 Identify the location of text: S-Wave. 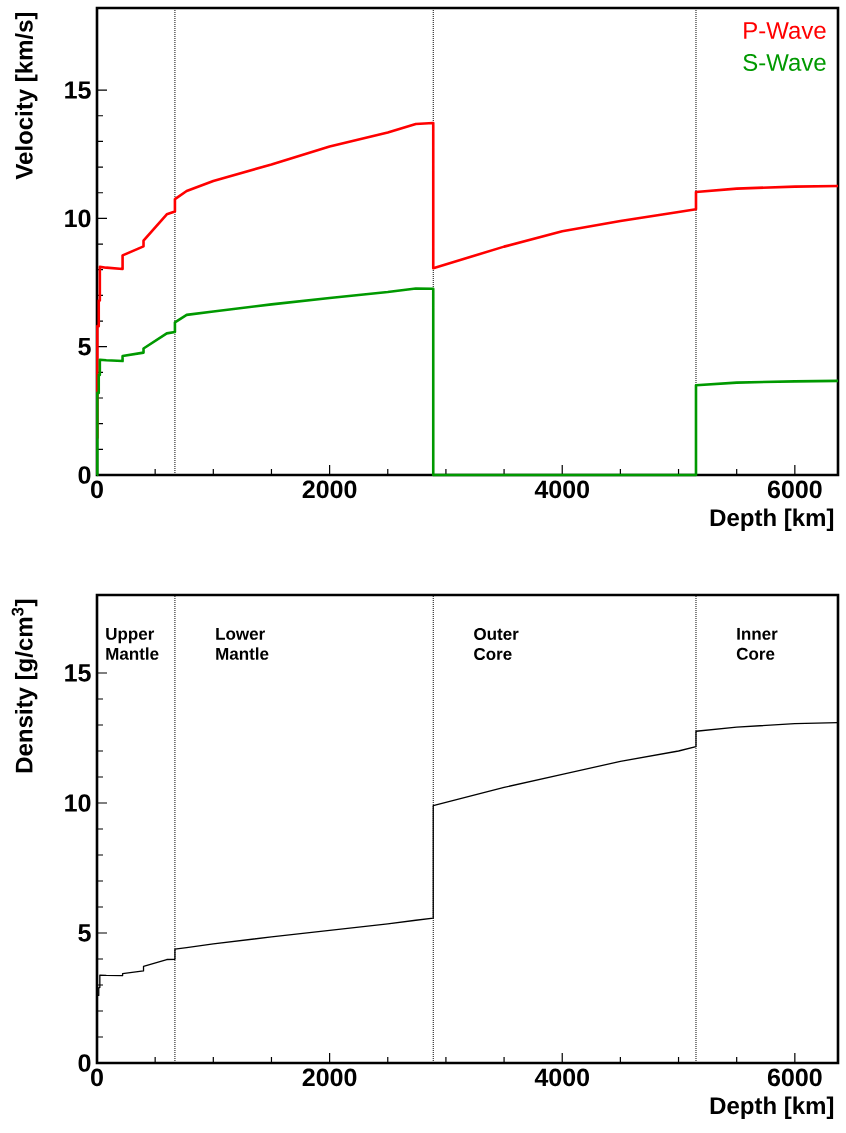
(784, 62).